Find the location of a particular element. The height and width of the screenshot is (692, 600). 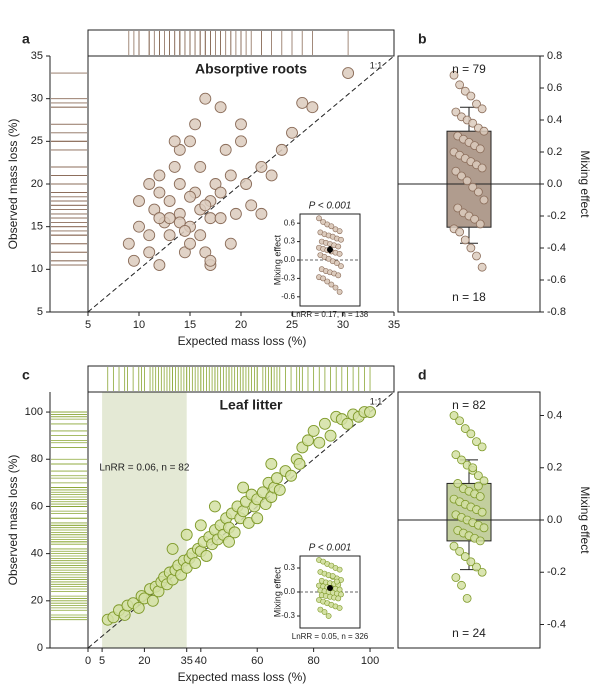

x-tick-label: 35 is located at coordinates (187, 661).